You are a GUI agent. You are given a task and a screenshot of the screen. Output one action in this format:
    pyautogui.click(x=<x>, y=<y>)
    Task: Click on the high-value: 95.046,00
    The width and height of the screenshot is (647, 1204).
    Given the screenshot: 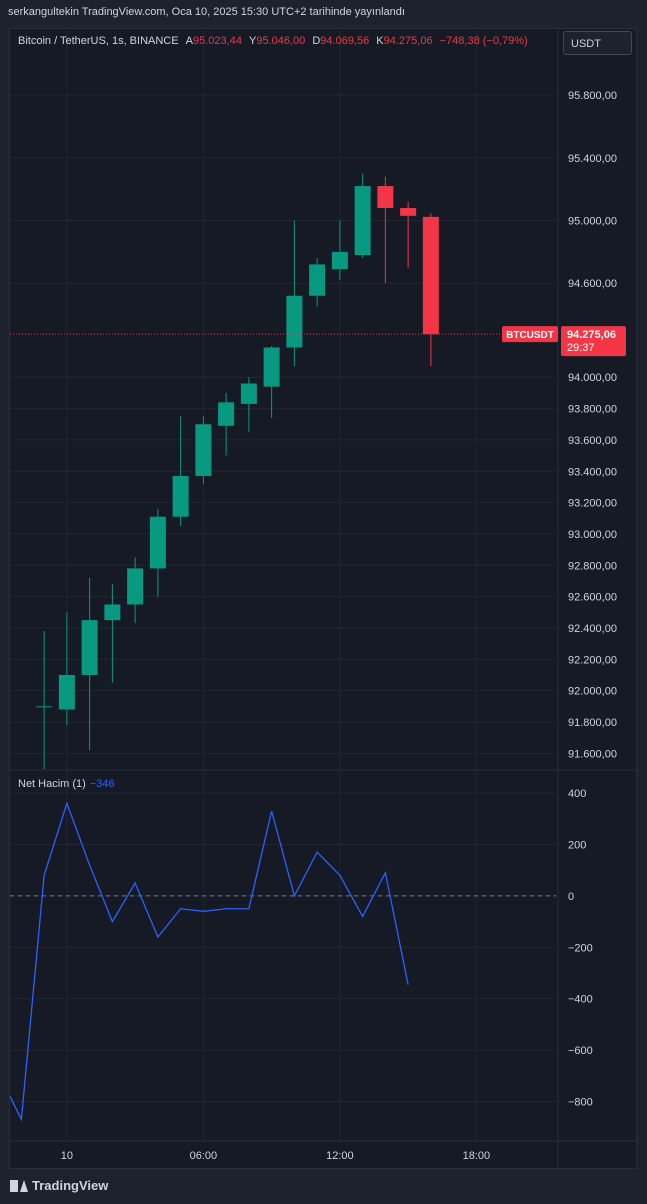 What is the action you would take?
    pyautogui.click(x=281, y=41)
    